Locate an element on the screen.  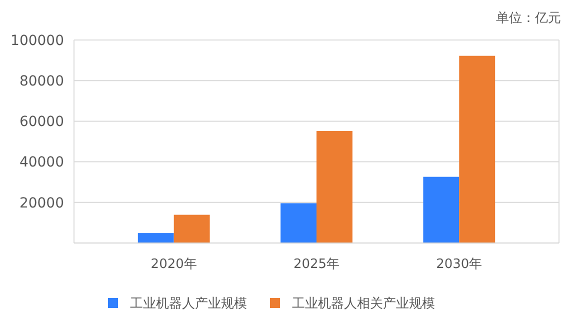
text: 单位：亿元 is located at coordinates (528, 18).